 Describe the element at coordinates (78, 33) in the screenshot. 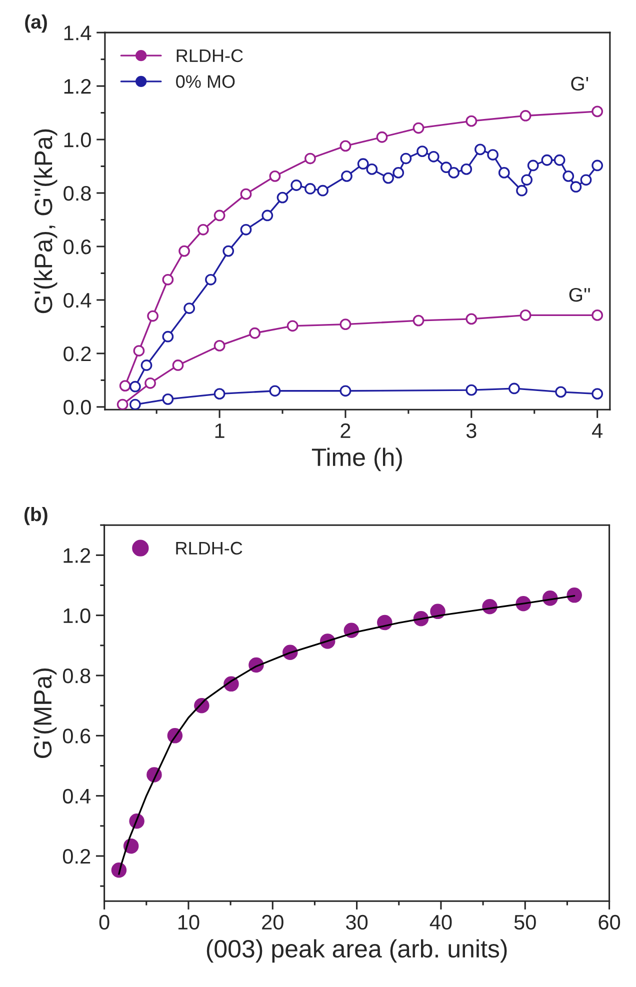

I see `y-tick-label: 1.4` at that location.